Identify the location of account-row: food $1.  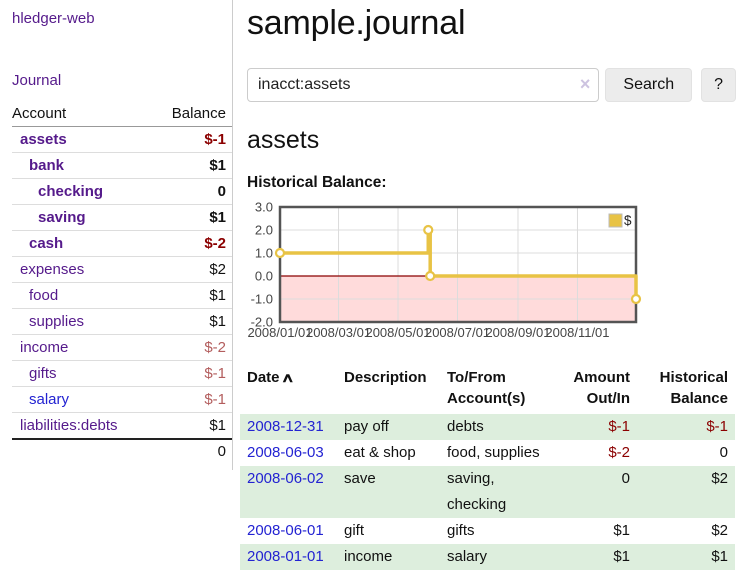
(122, 295).